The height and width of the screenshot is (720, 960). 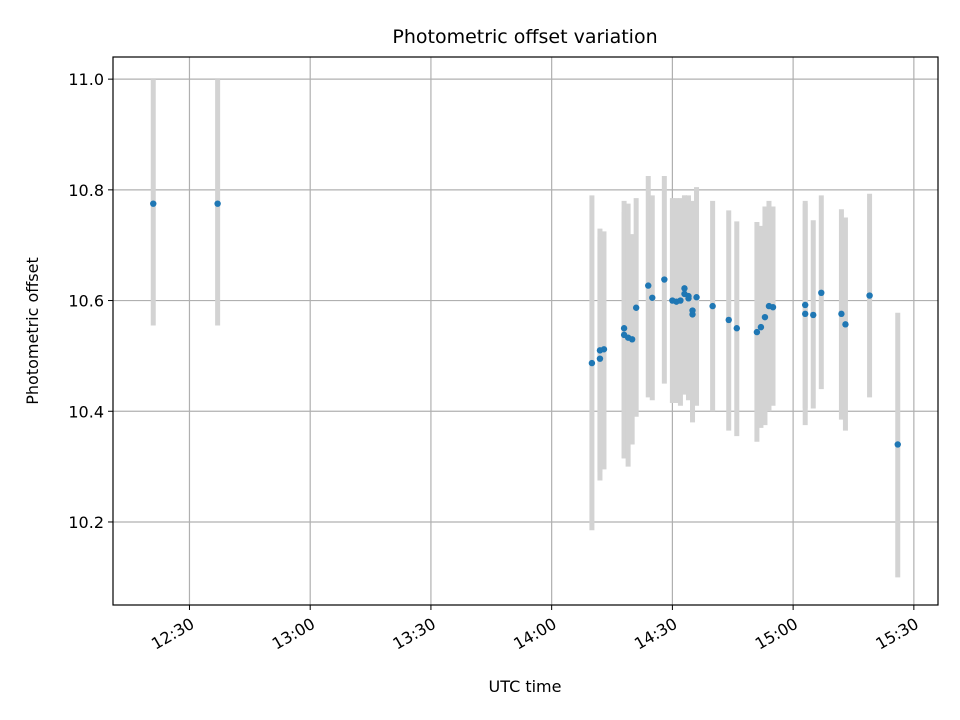 What do you see at coordinates (525, 686) in the screenshot?
I see `x-axis-label: UTC time` at bounding box center [525, 686].